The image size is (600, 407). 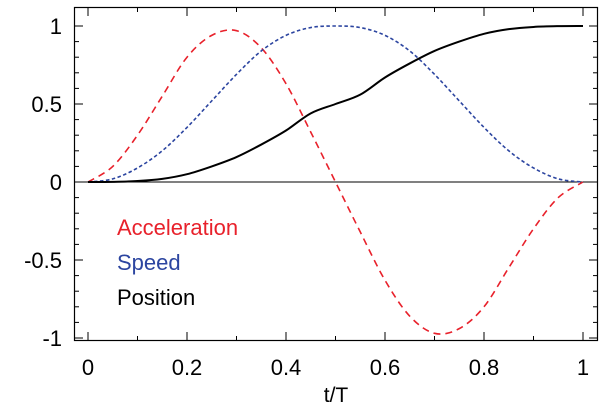 What do you see at coordinates (177, 227) in the screenshot?
I see `legend-label-acceleration: Acceleration` at bounding box center [177, 227].